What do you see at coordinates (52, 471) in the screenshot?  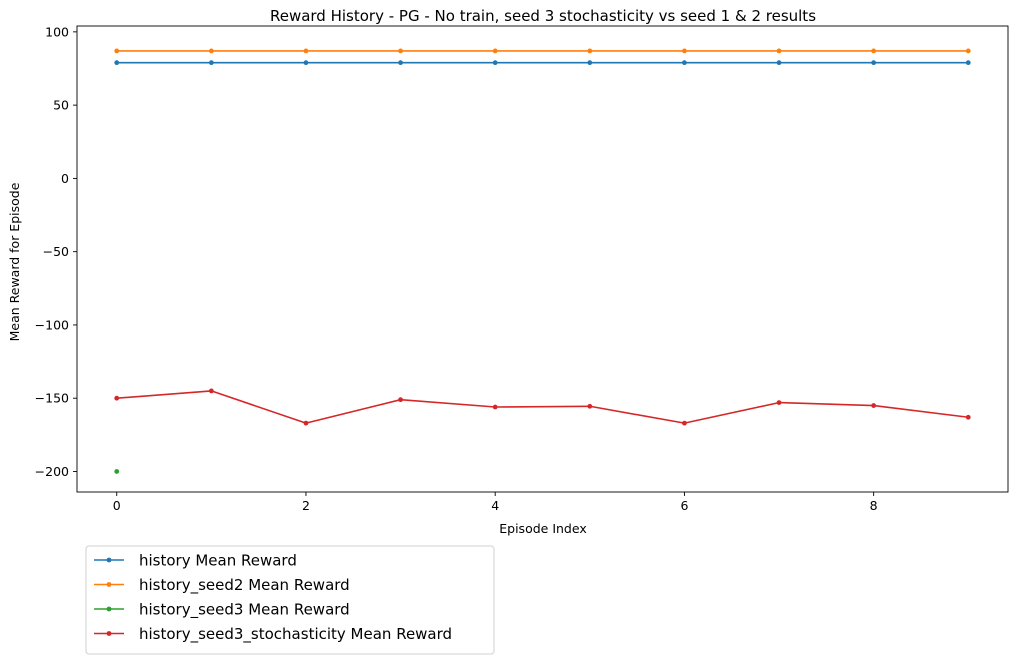 I see `y-tick-label: −200` at bounding box center [52, 471].